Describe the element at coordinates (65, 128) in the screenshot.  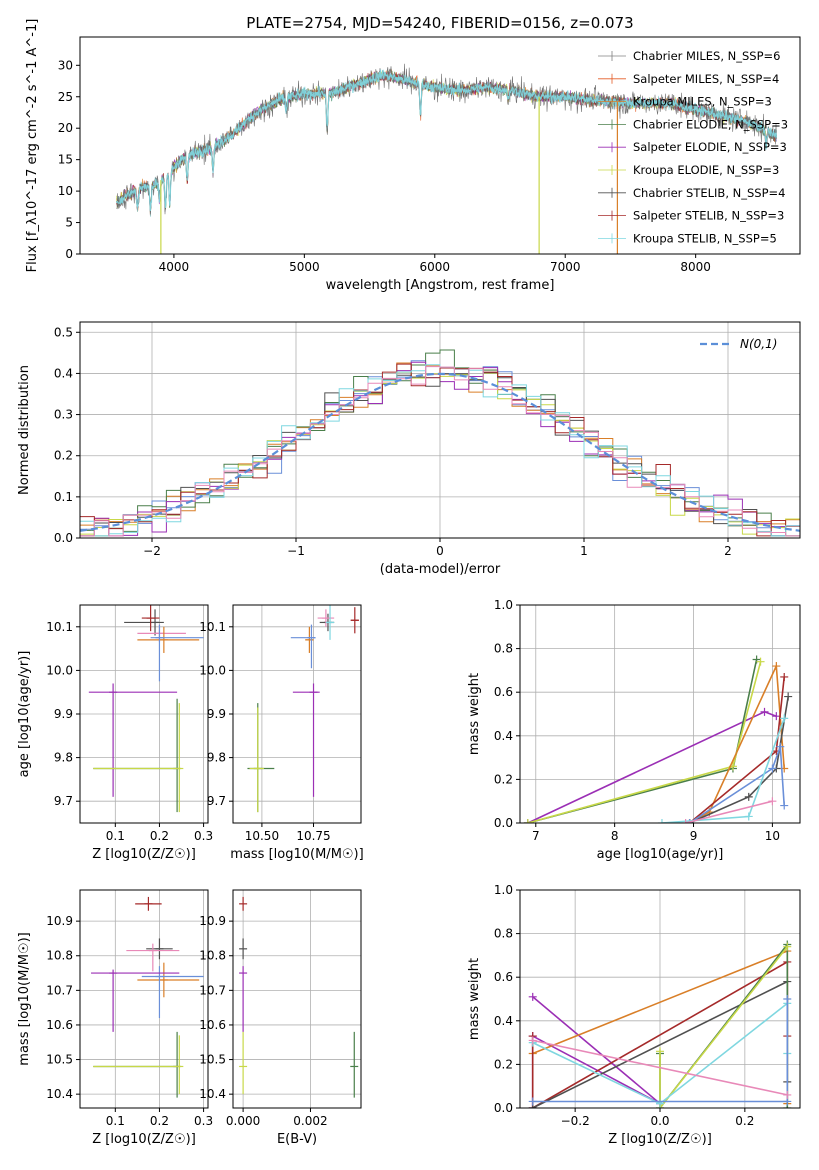
I see `tick-label-y: 20` at that location.